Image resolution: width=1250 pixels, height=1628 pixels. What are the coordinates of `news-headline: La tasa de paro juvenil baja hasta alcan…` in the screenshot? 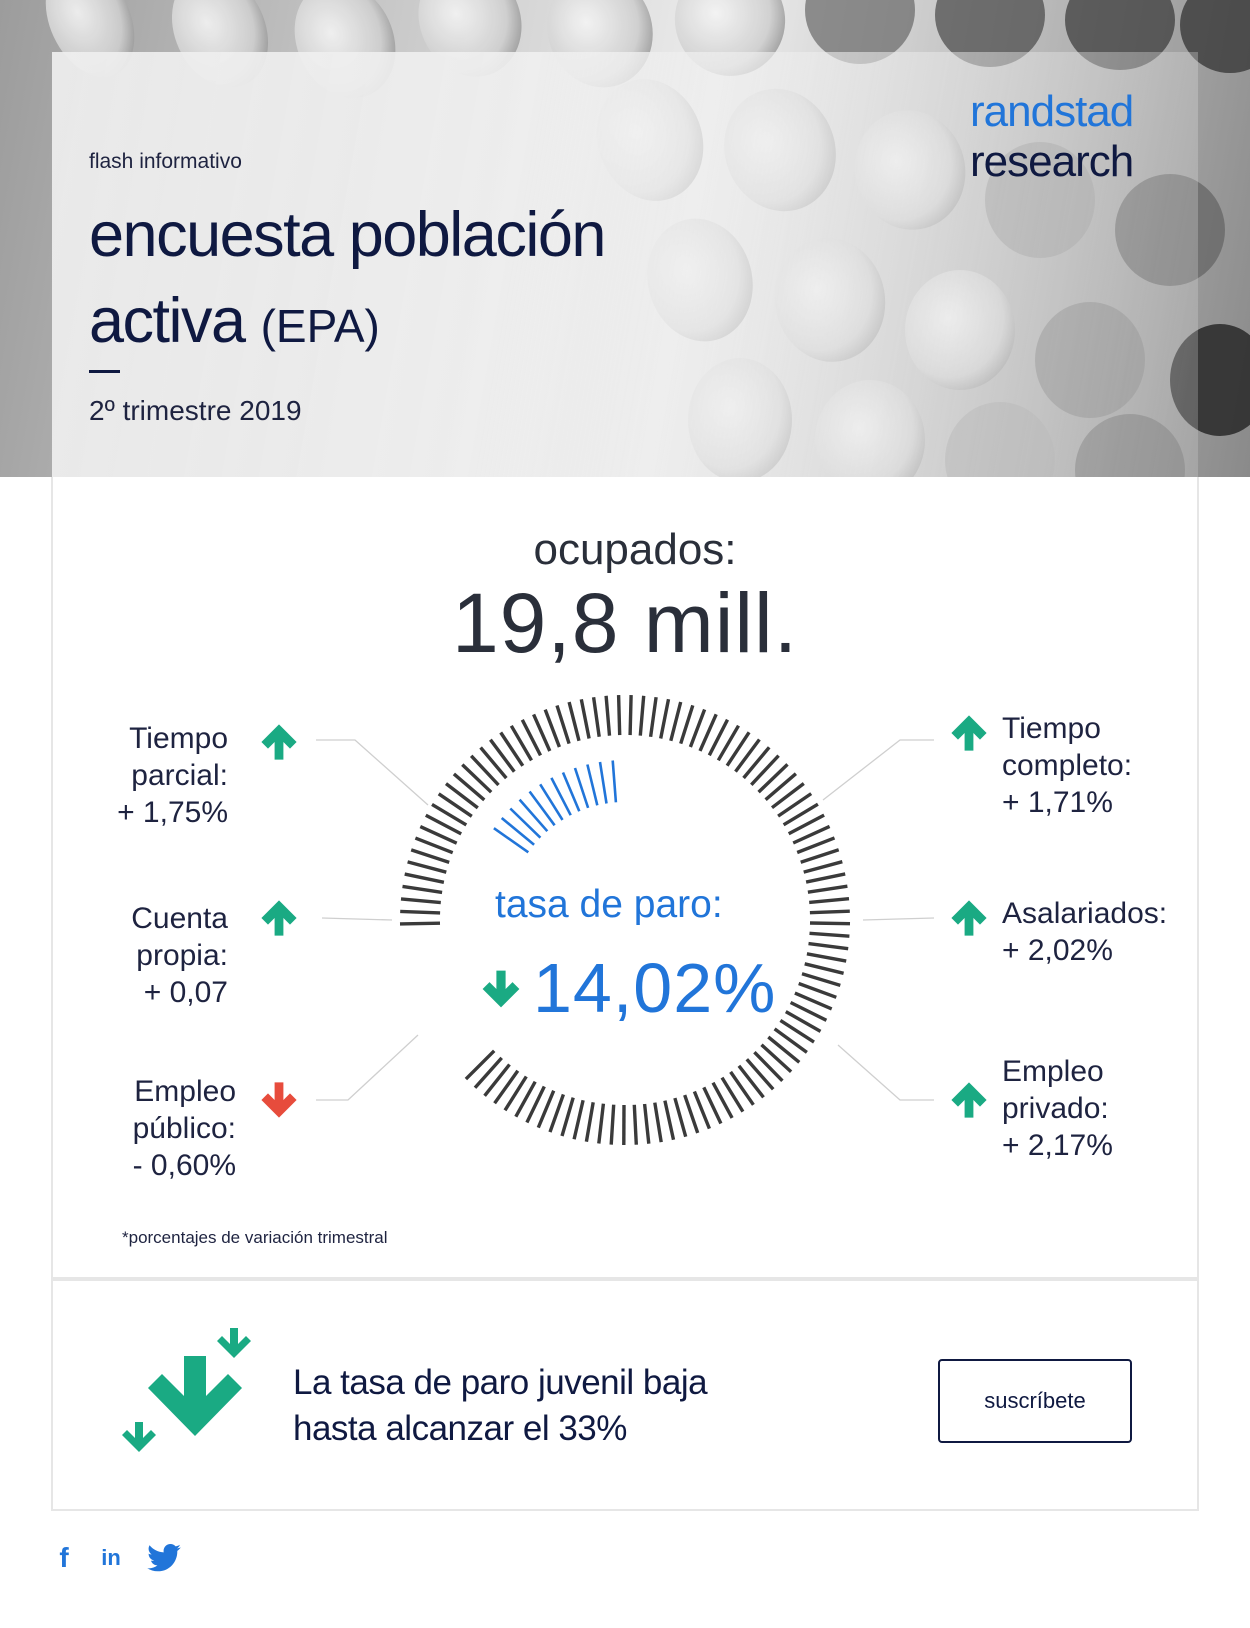 It's located at (500, 1406).